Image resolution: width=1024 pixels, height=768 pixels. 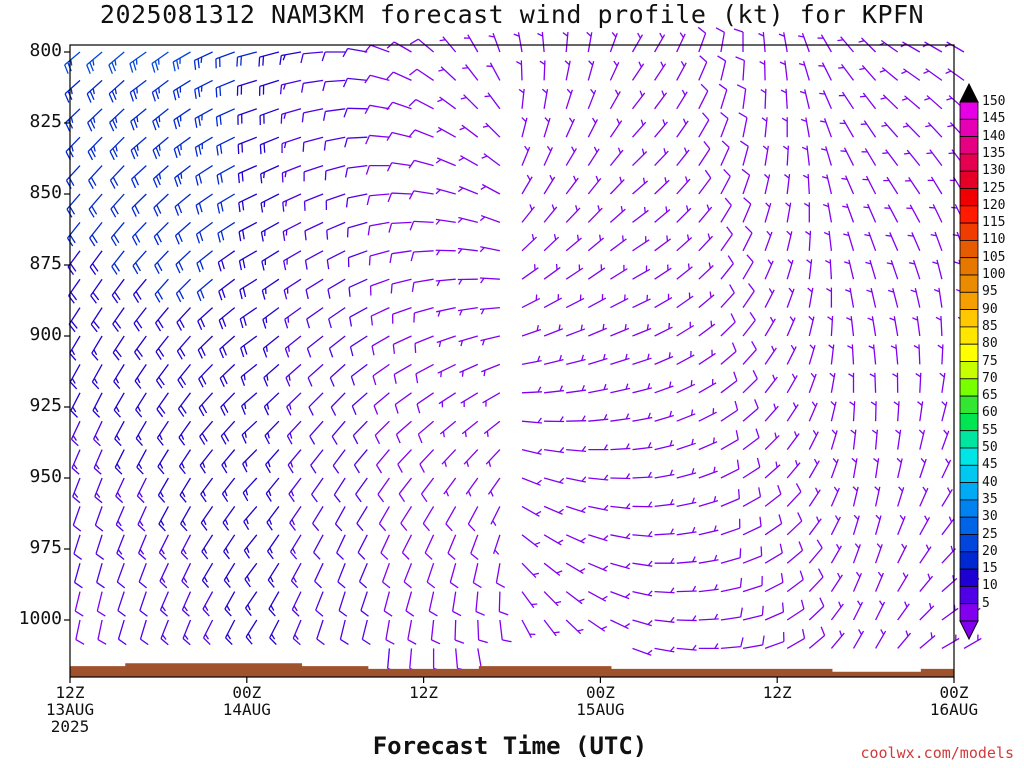 What do you see at coordinates (994, 171) in the screenshot?
I see `colorbar-label: 130` at bounding box center [994, 171].